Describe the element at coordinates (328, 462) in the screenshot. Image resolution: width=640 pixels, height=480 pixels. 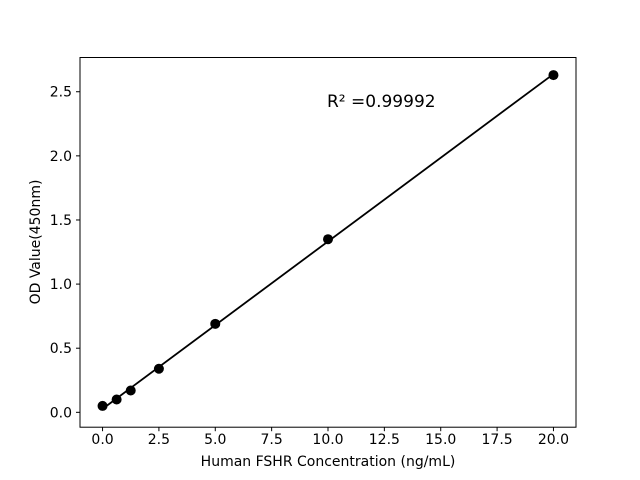
I see `x-axis-label: Human FSHR Concentration (ng/mL)` at that location.